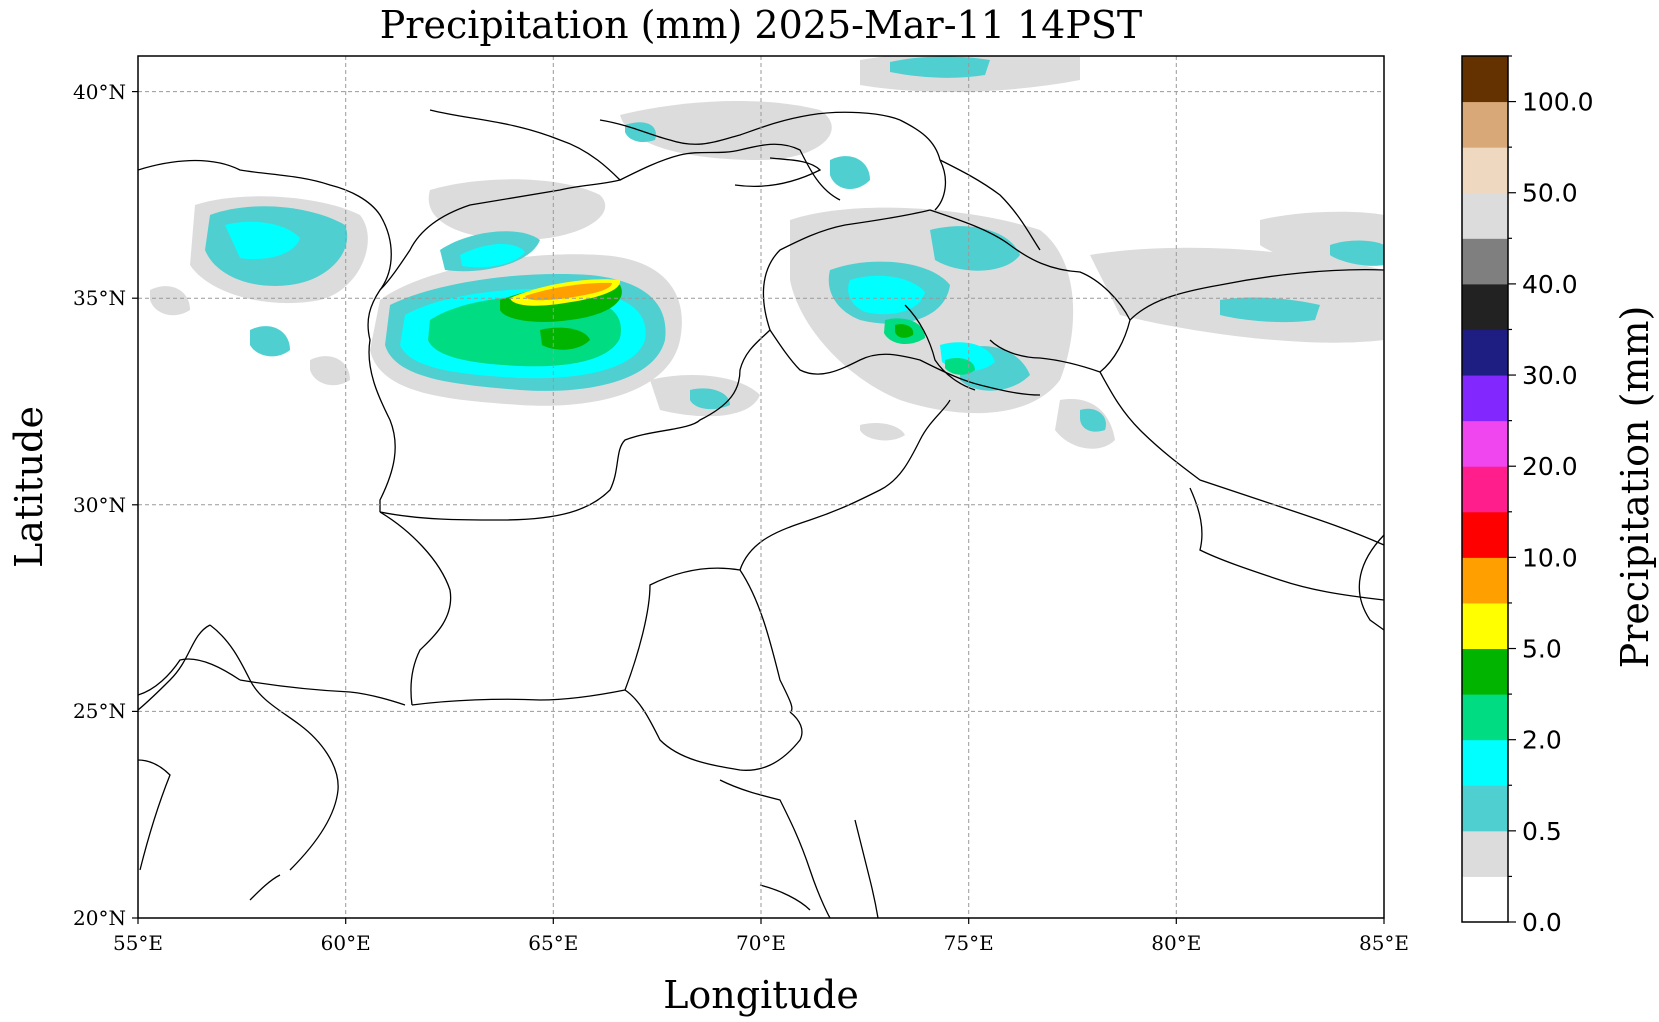 The image size is (1659, 1022). What do you see at coordinates (969, 943) in the screenshot?
I see `x-tick-label: 75°E` at bounding box center [969, 943].